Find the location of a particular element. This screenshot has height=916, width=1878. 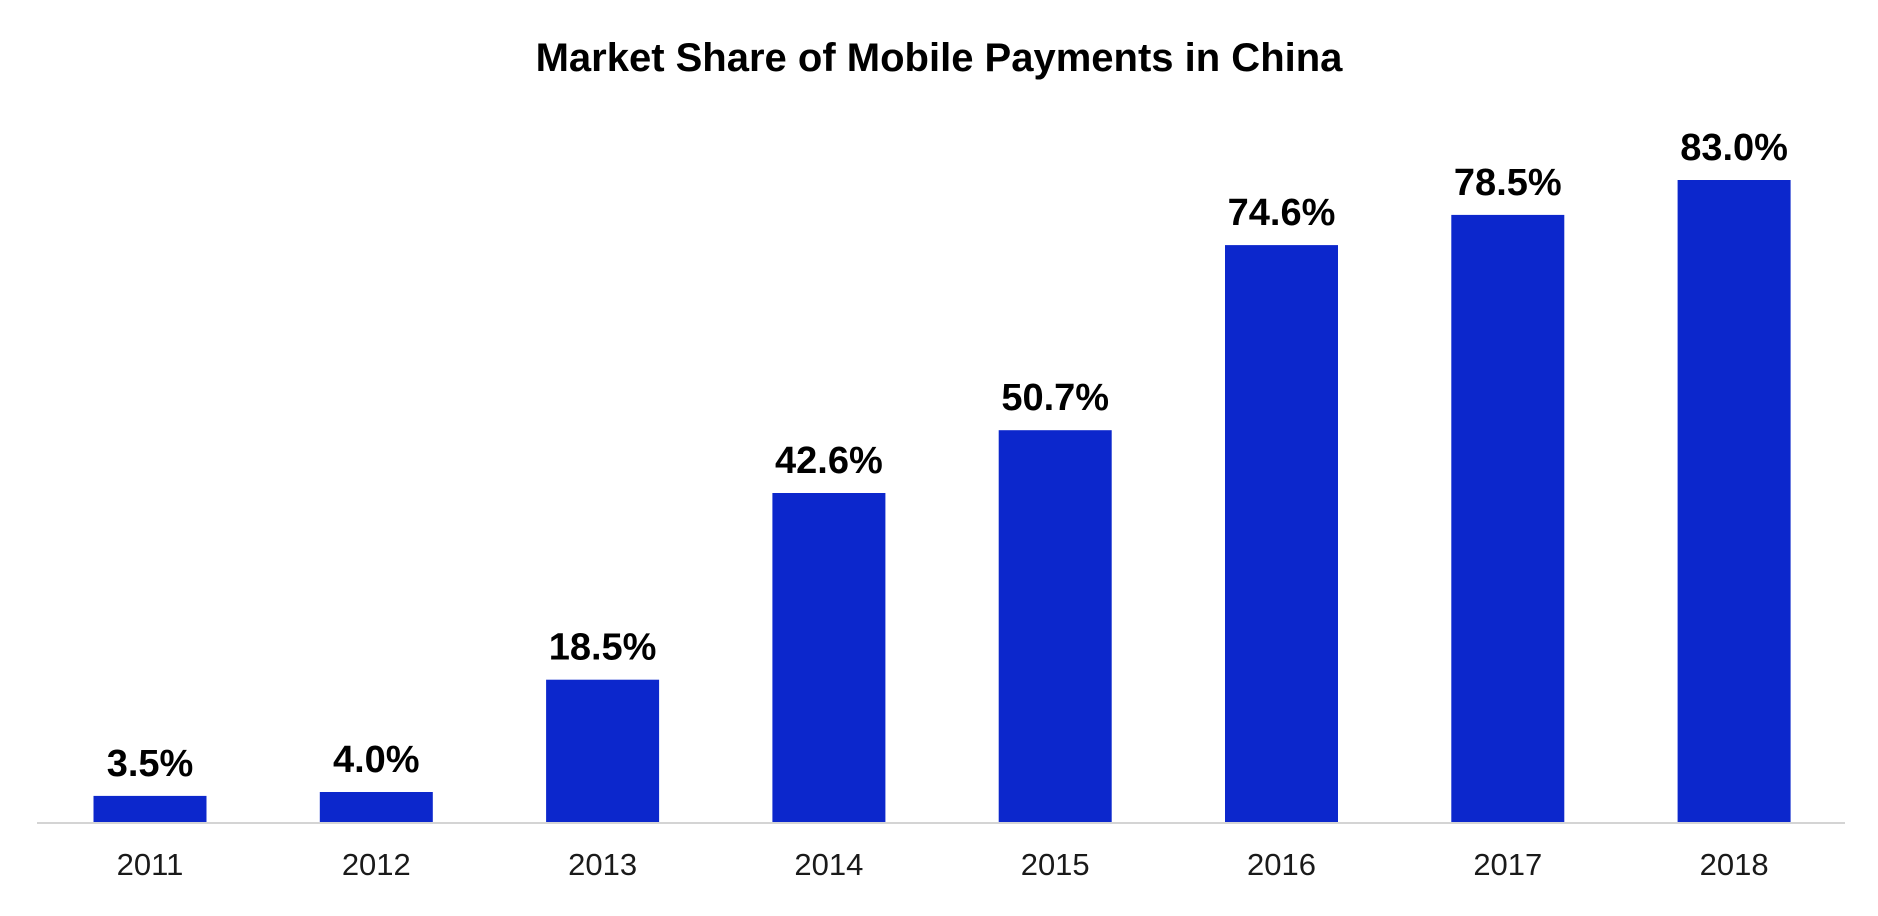

data-label-2017: 78.5% is located at coordinates (1508, 183).